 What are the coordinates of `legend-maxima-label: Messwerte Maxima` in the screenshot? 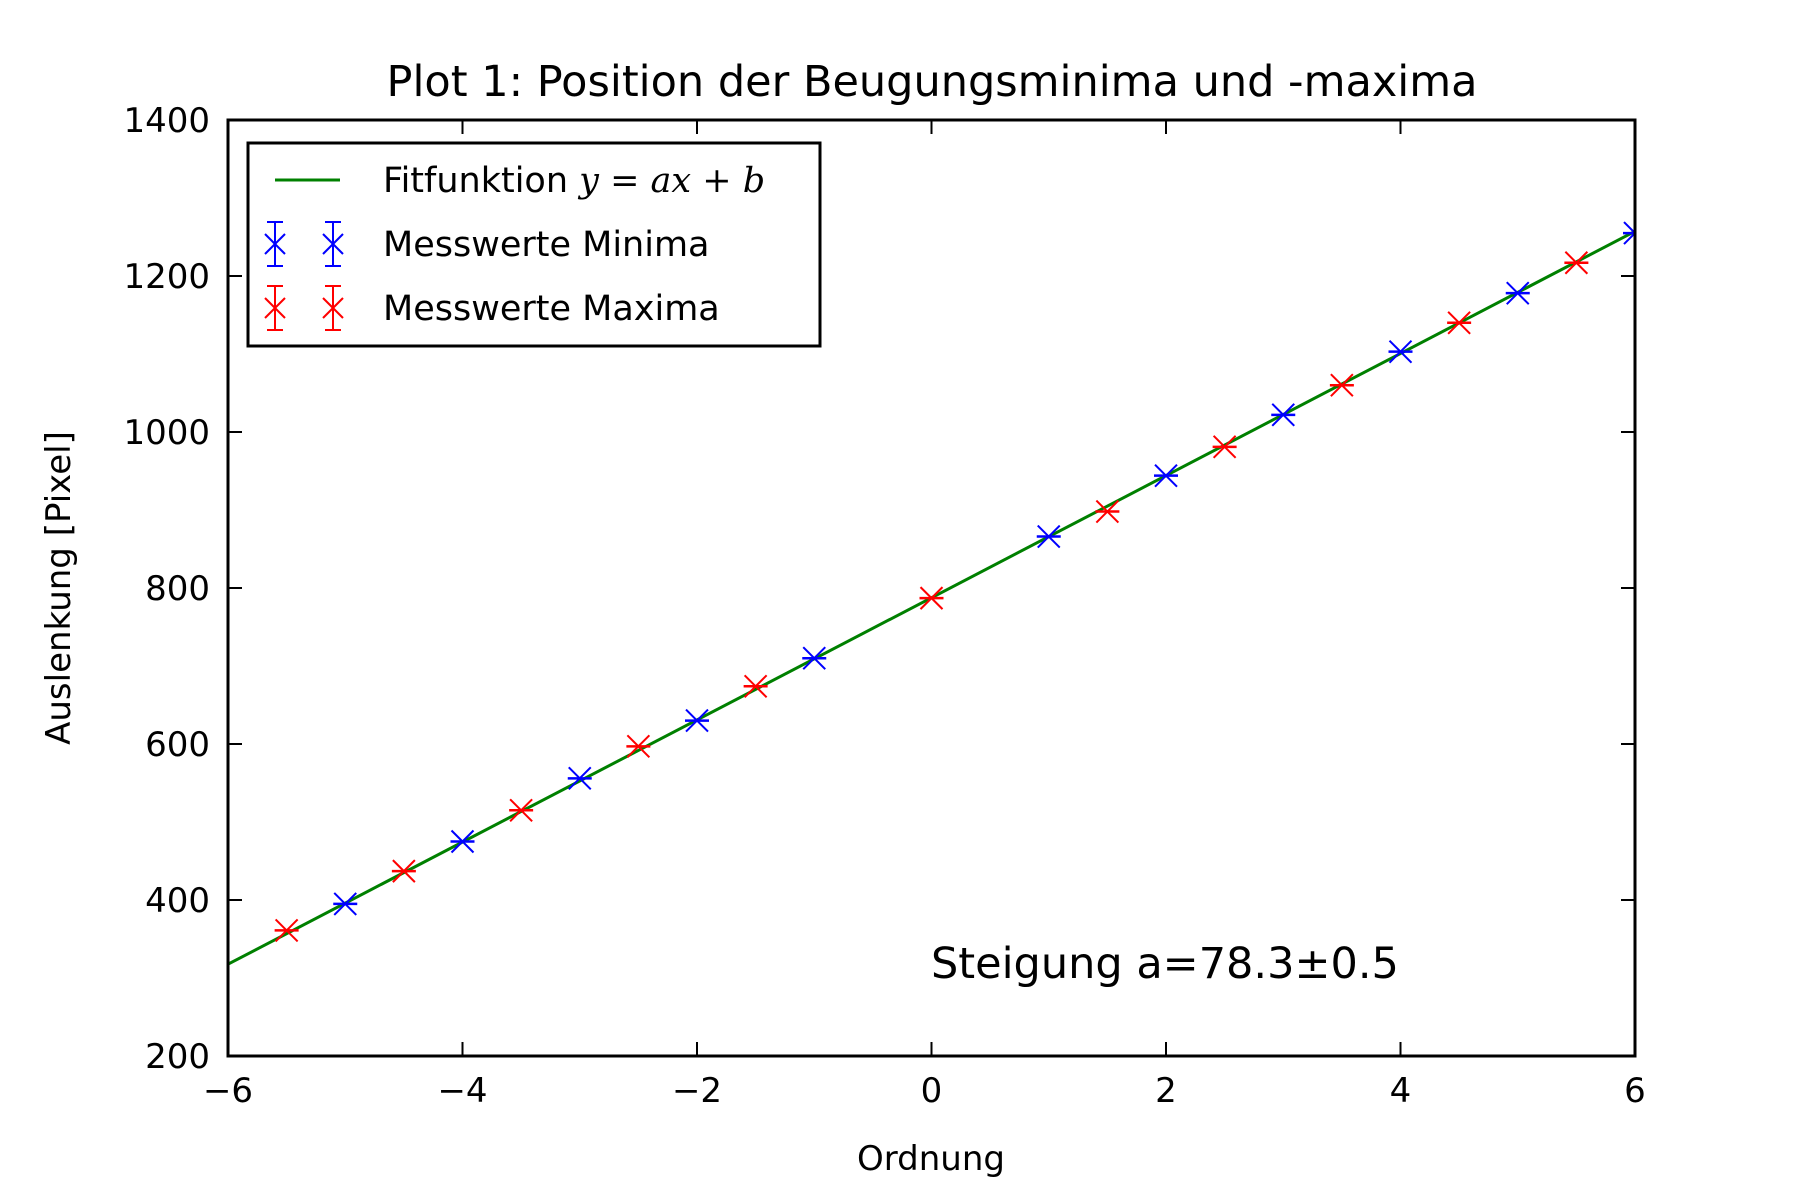 It's located at (551, 309).